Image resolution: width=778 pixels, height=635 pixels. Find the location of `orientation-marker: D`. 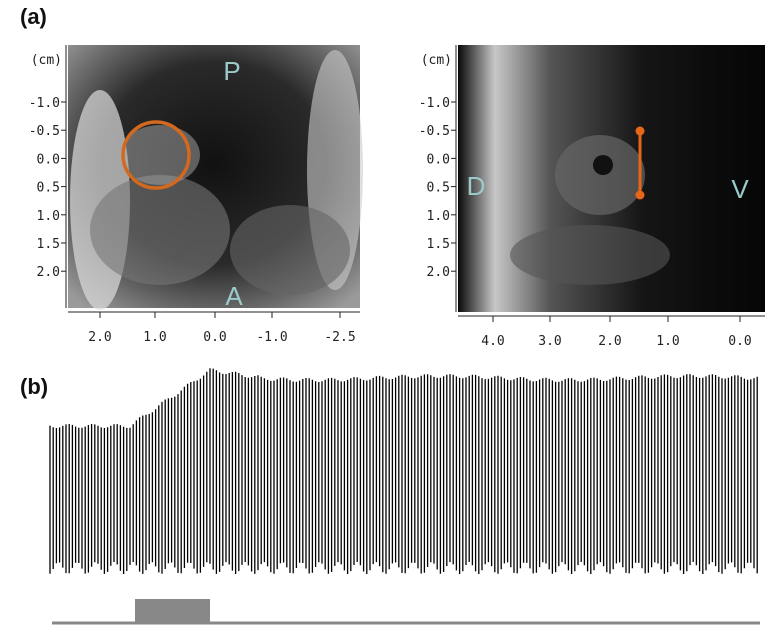

orientation-marker: D is located at coordinates (476, 186).